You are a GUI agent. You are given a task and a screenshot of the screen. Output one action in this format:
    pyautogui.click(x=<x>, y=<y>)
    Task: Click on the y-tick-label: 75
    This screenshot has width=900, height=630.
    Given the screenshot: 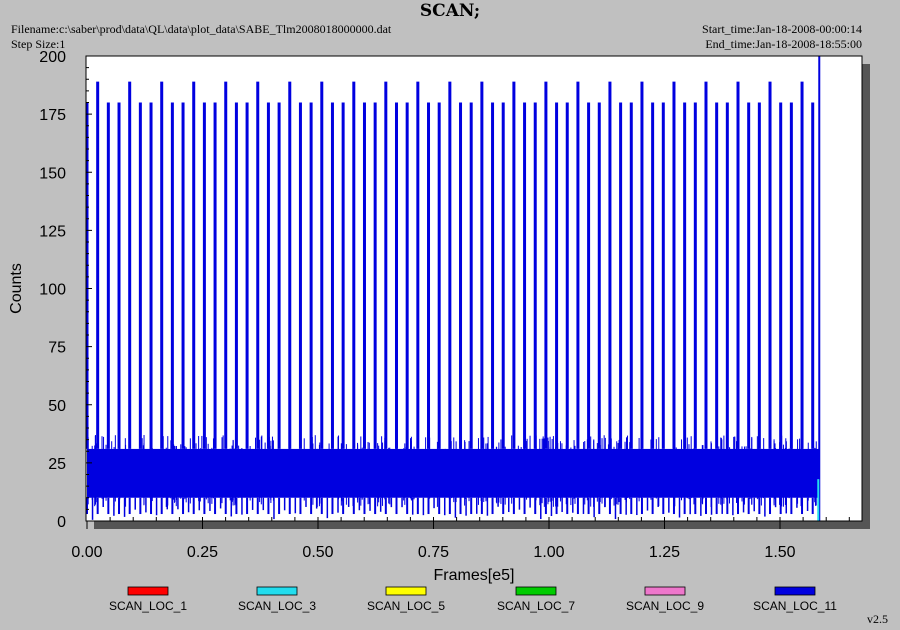 What is the action you would take?
    pyautogui.click(x=57, y=348)
    